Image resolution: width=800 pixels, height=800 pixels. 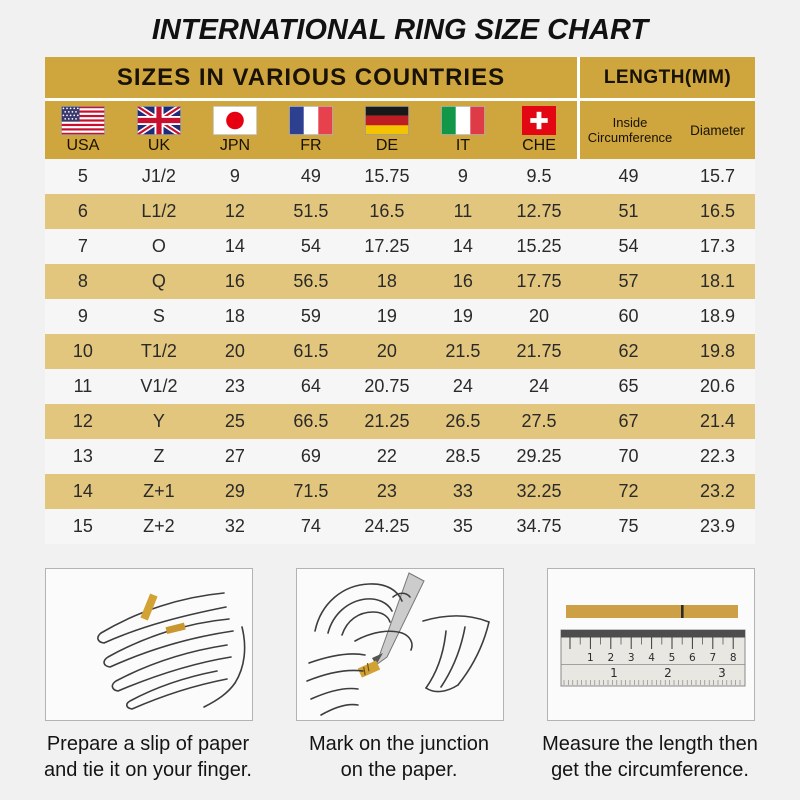 I want to click on size-cell: 19.8, so click(x=718, y=351).